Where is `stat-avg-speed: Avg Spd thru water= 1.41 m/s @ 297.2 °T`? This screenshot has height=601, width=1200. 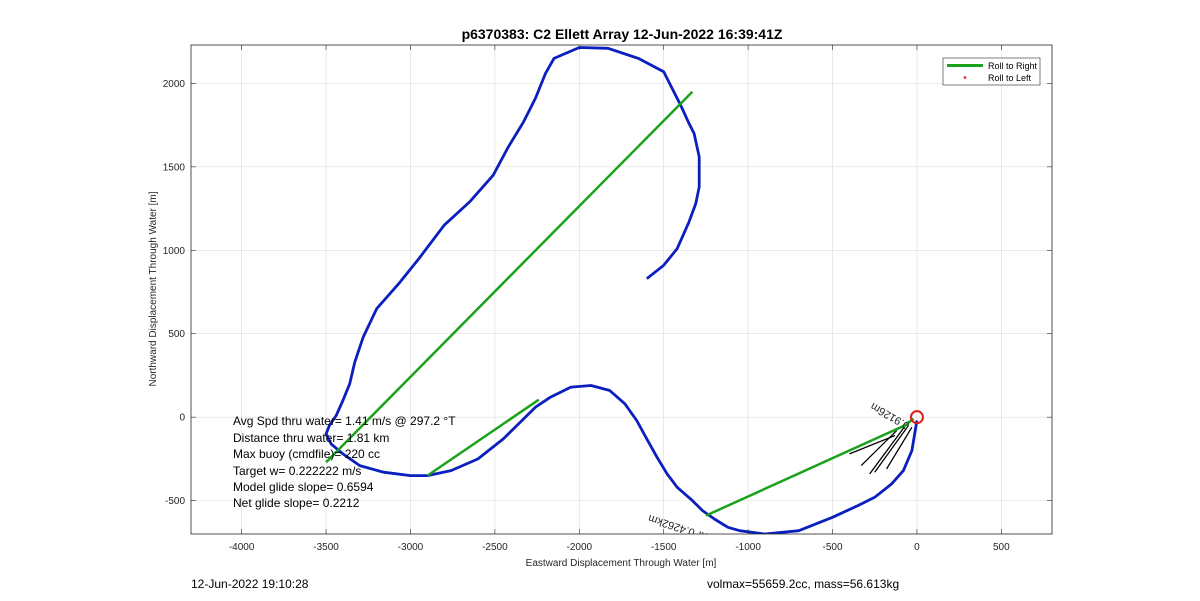
stat-avg-speed: Avg Spd thru water= 1.41 m/s @ 297.2 °T is located at coordinates (344, 421).